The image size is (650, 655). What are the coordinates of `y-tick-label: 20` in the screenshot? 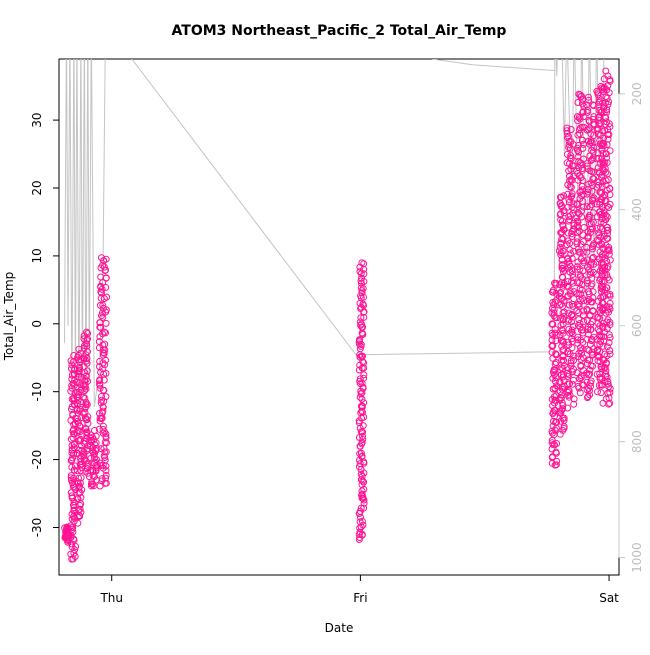 It's located at (37, 187).